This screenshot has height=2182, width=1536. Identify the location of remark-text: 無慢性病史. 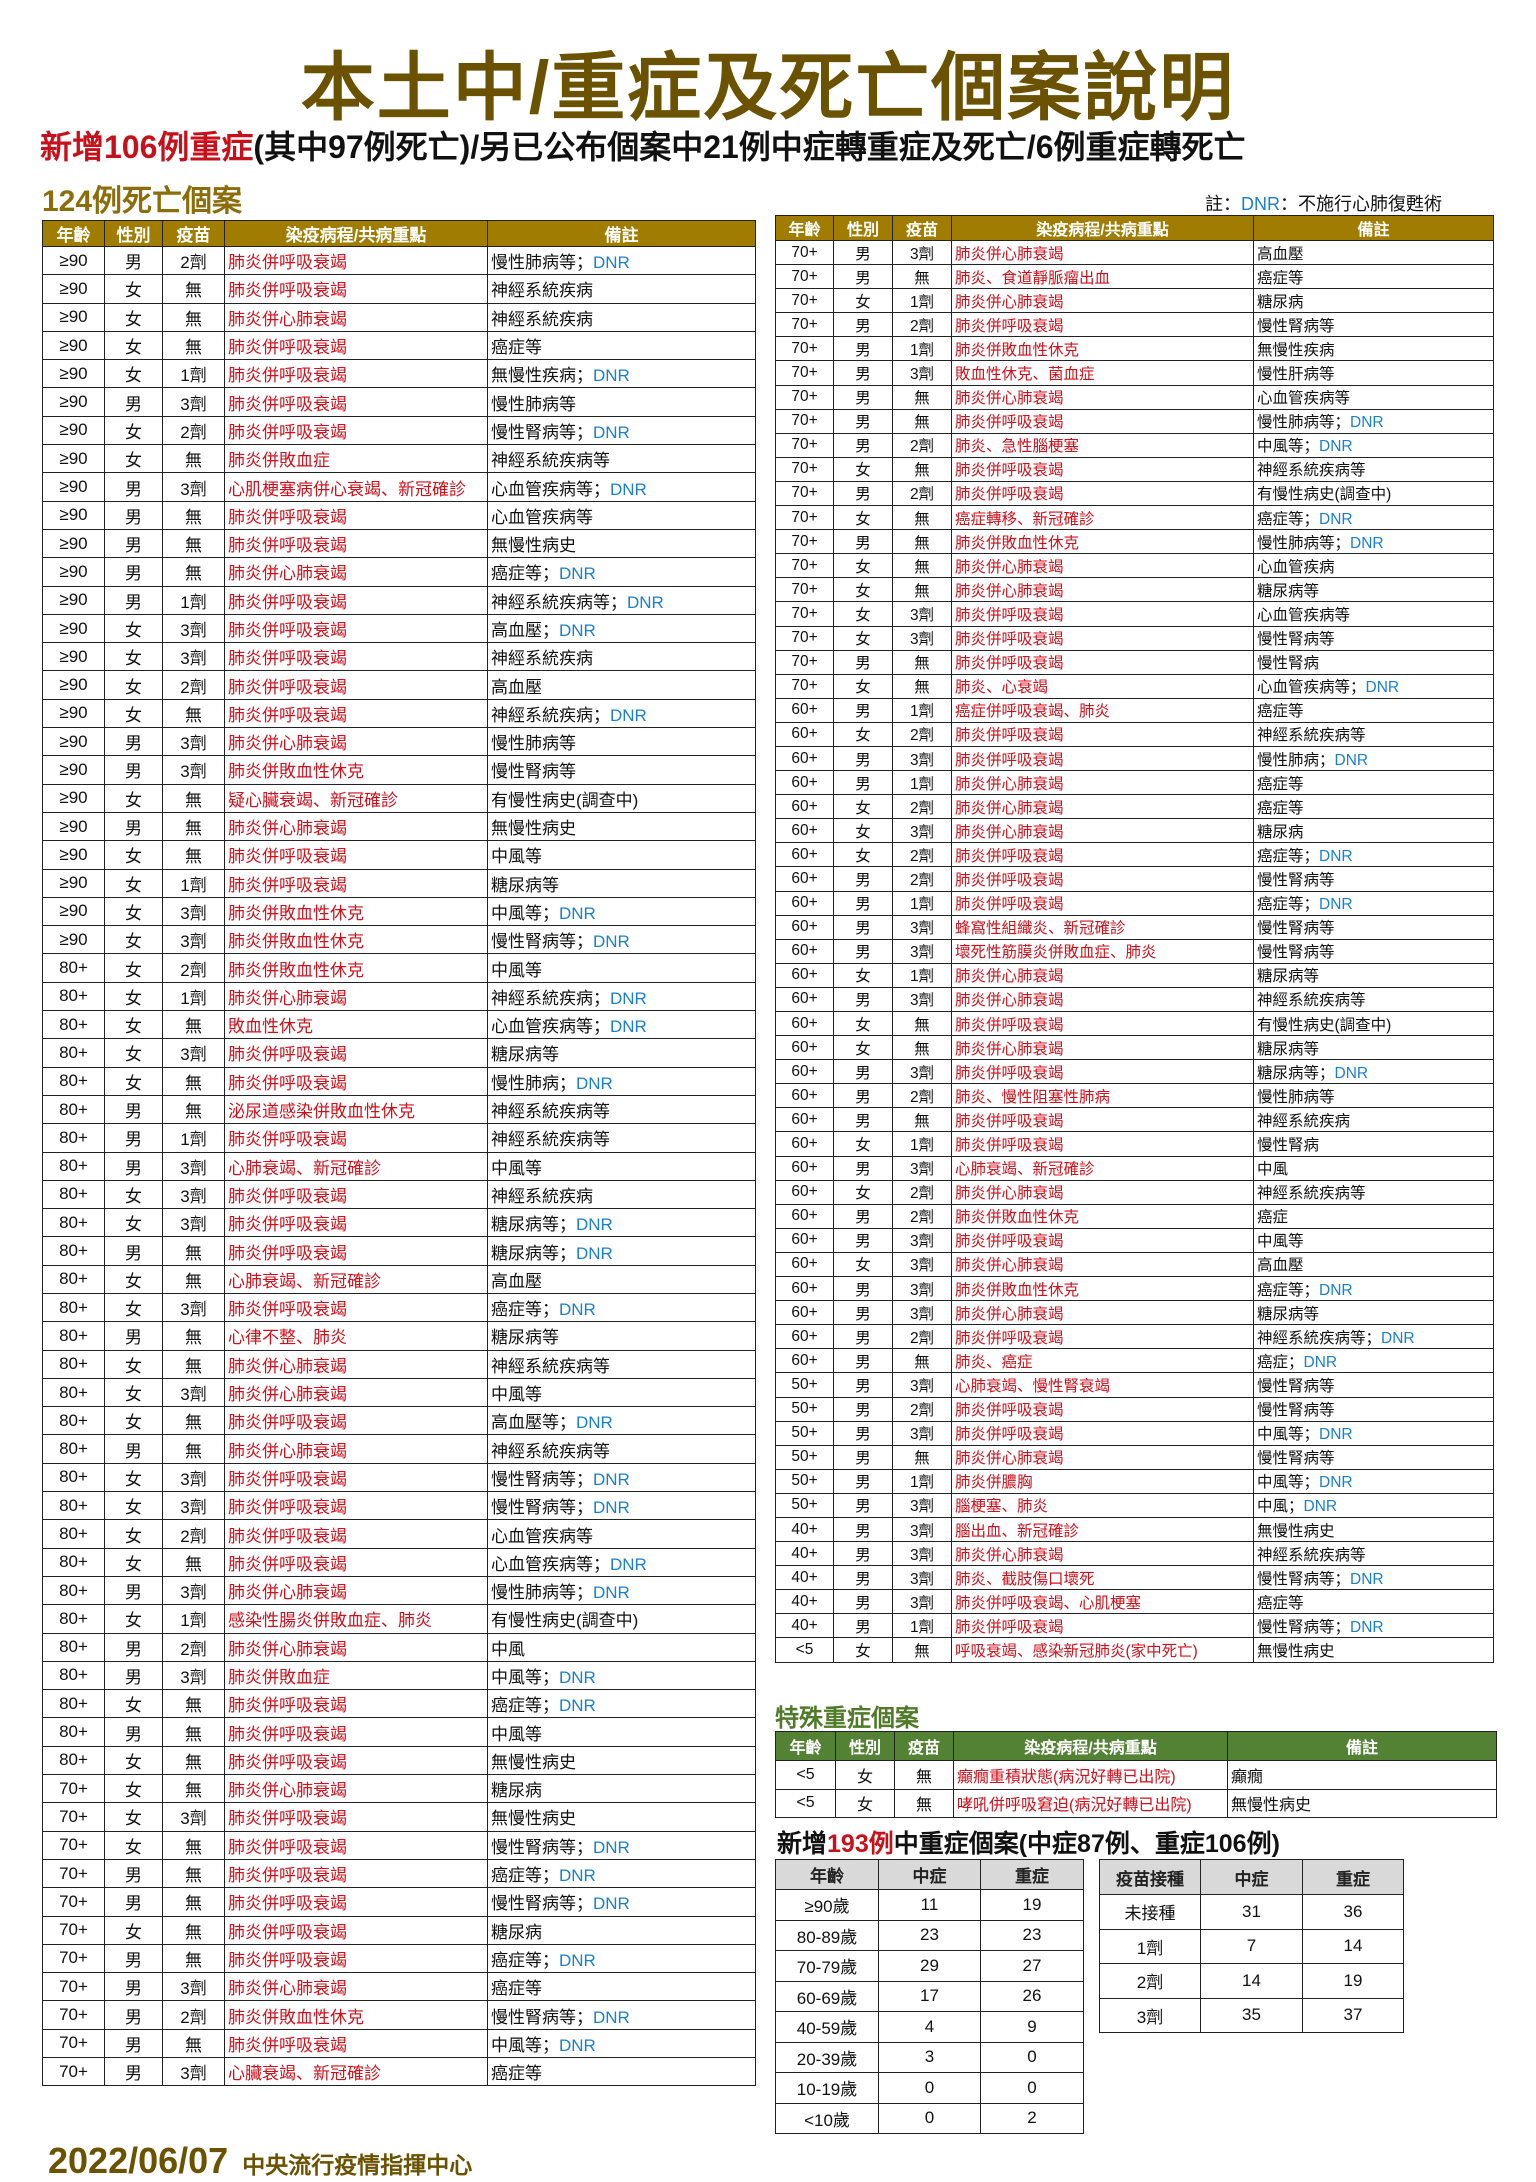
(1271, 1806).